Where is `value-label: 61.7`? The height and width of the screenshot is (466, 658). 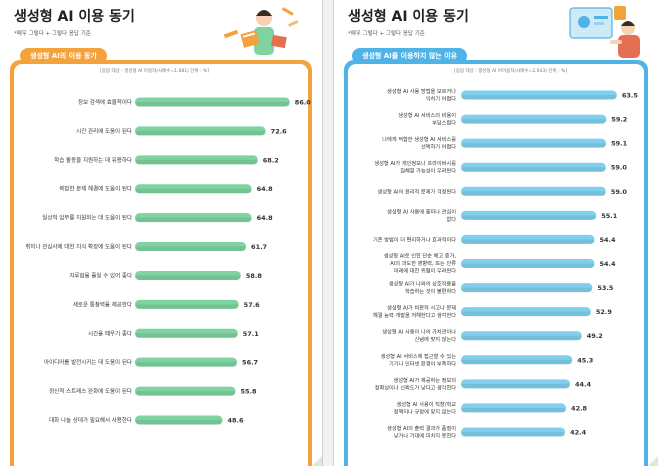
value-label: 61.7 is located at coordinates (259, 247).